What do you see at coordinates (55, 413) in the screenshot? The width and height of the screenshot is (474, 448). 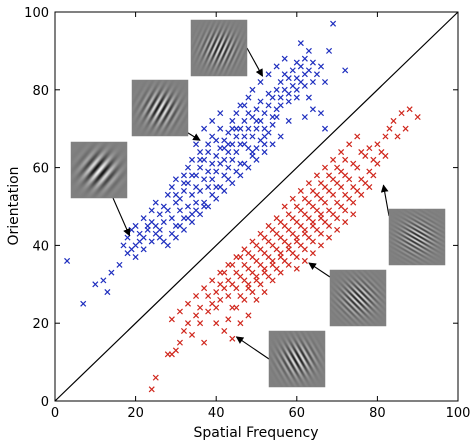 I see `x-tick-label: 0` at bounding box center [55, 413].